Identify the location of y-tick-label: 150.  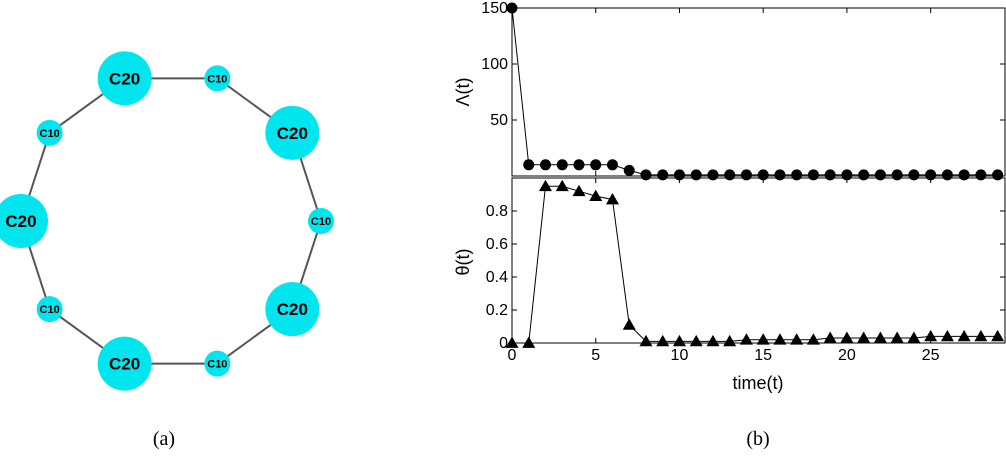
(494, 8).